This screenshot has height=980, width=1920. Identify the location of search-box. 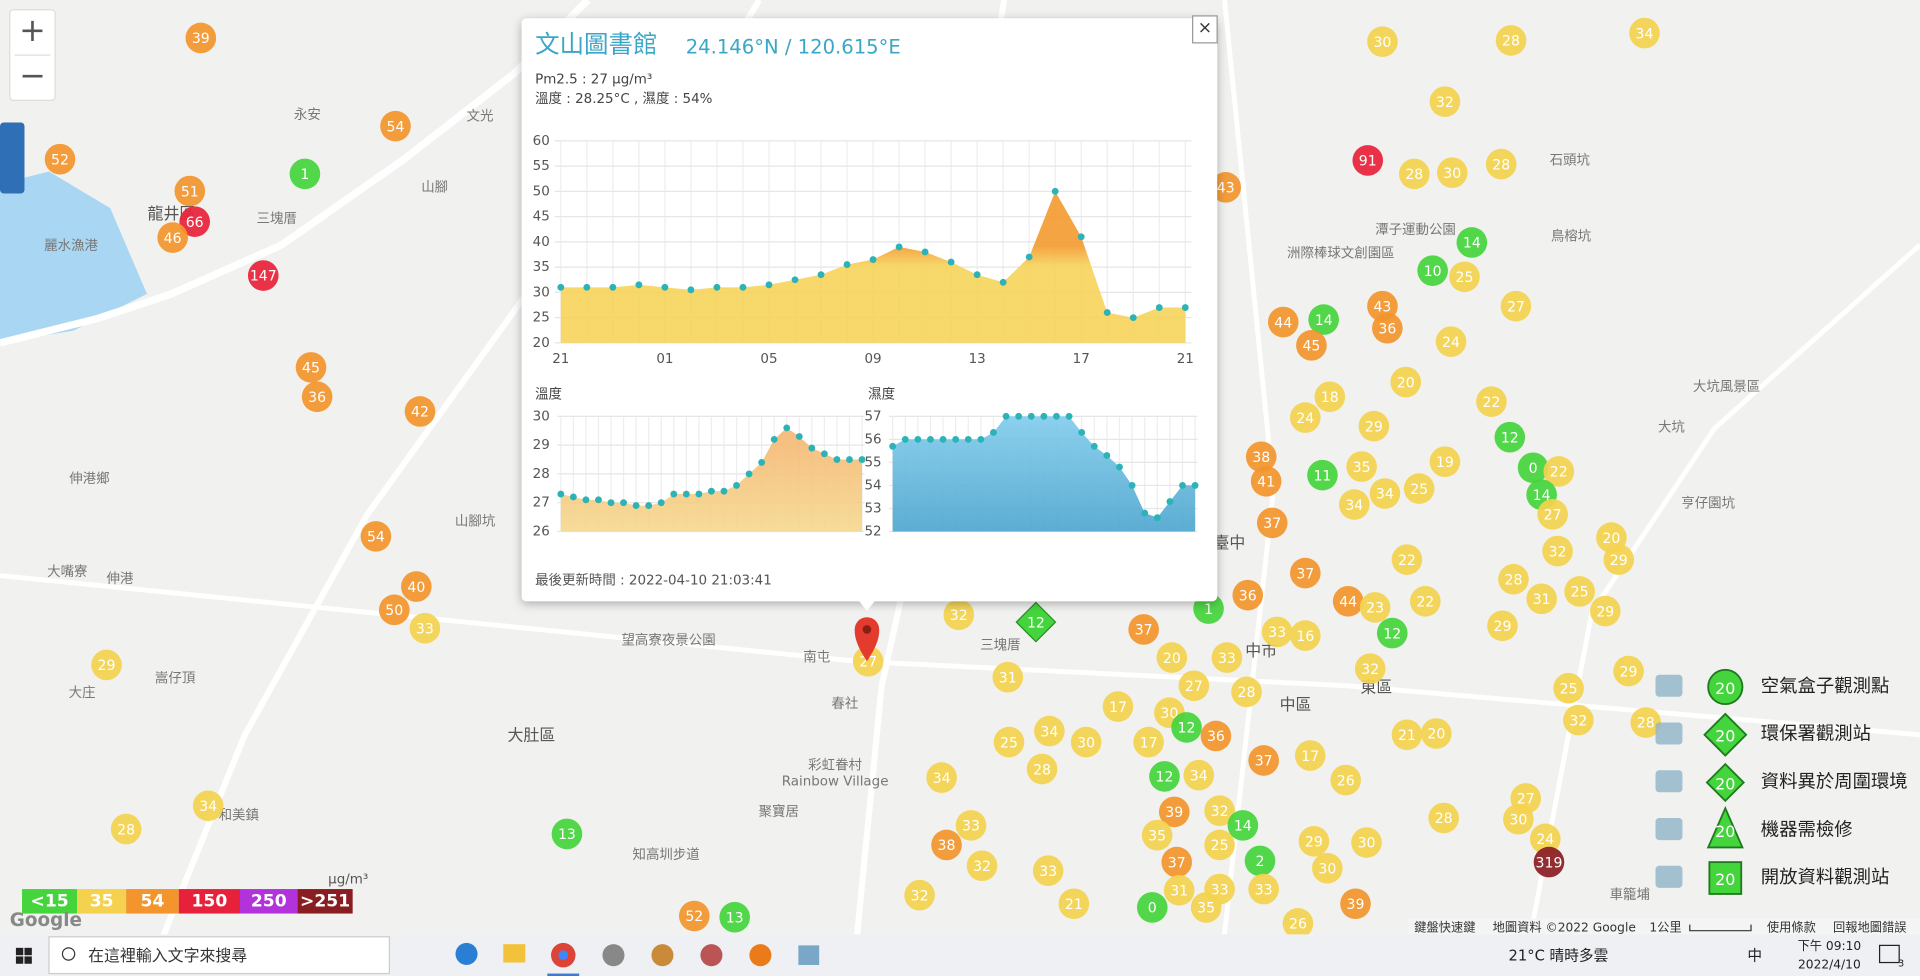
(219, 955).